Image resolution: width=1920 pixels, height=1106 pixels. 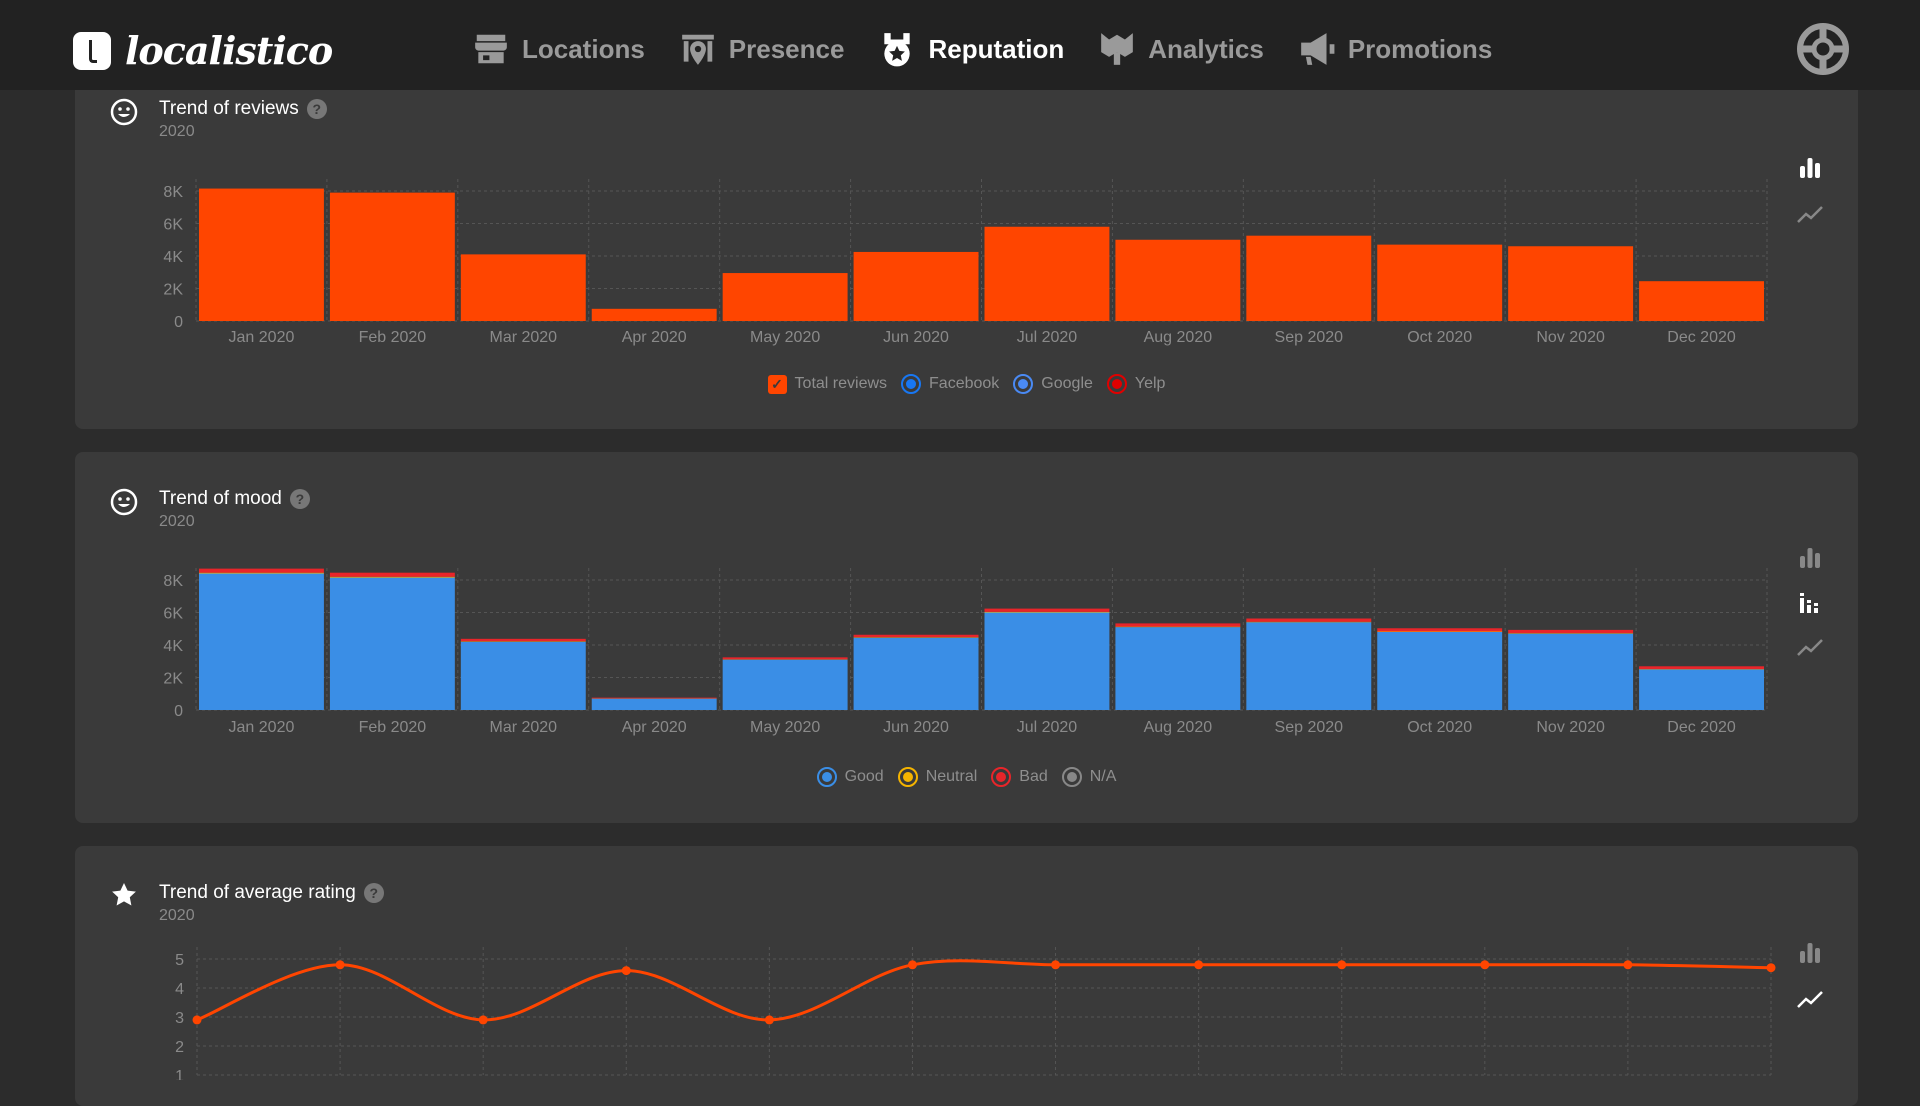 I want to click on nav-presence: Presence, so click(x=762, y=49).